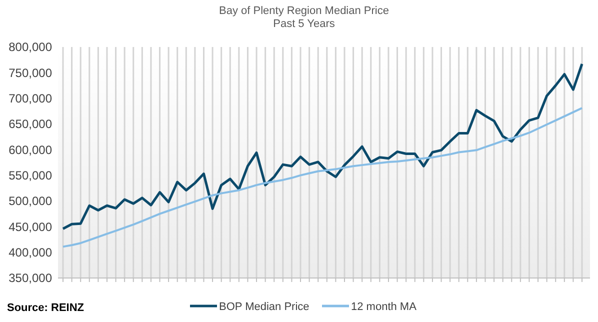 The width and height of the screenshot is (598, 322). I want to click on y-tick-label: 500,000, so click(30, 201).